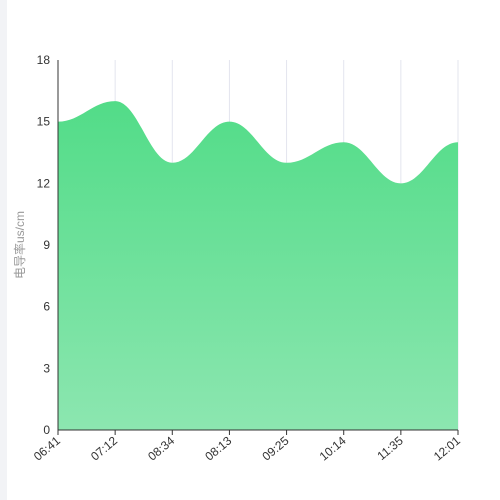 This screenshot has width=500, height=500. Describe the element at coordinates (333, 448) in the screenshot. I see `x-tick-label: 10:14` at that location.